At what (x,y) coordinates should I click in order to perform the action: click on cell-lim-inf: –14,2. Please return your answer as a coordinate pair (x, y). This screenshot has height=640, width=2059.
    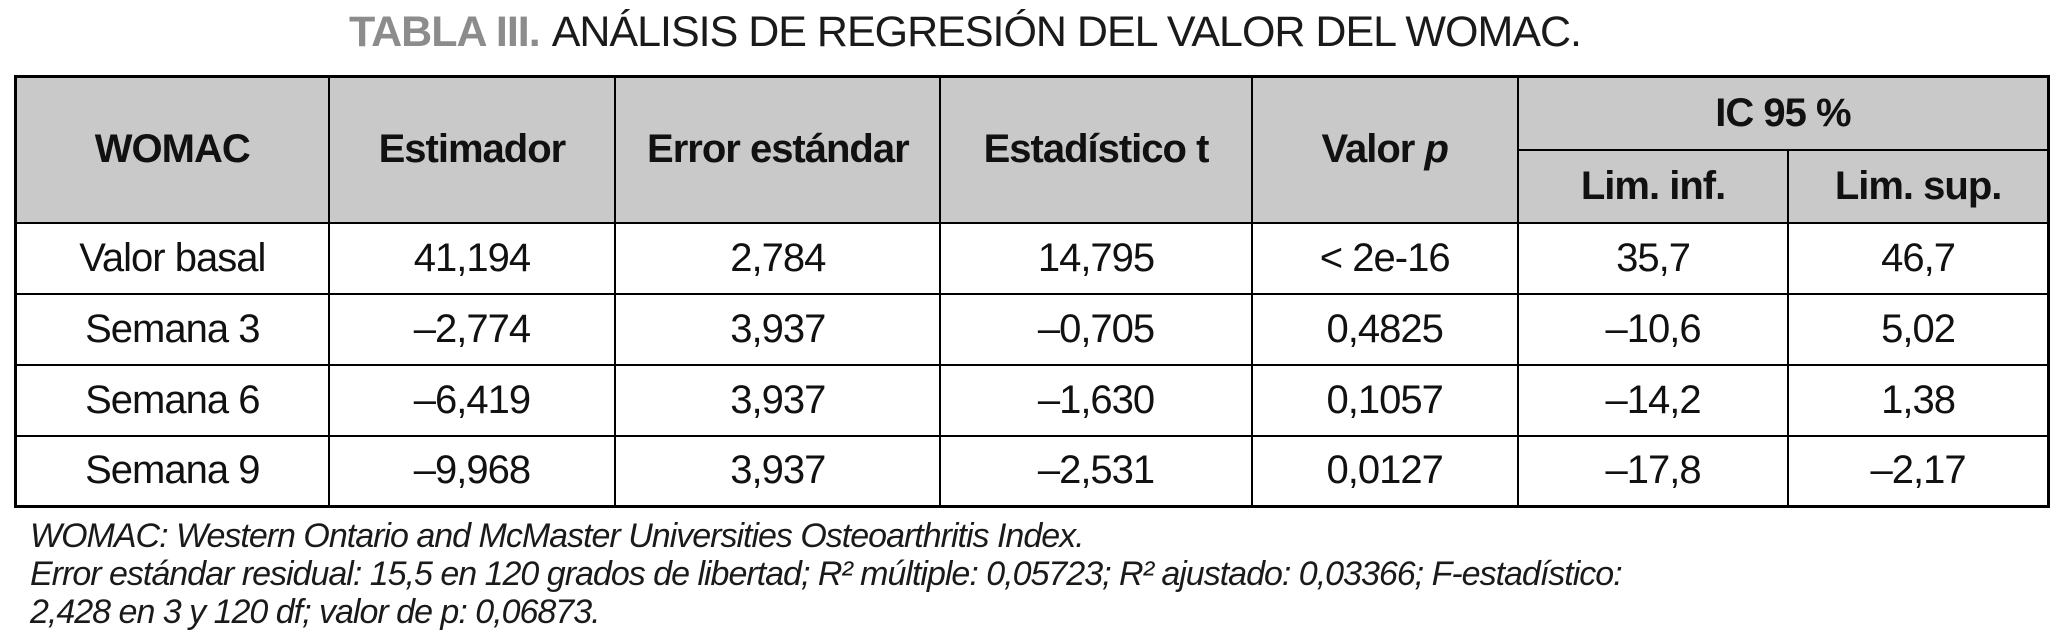
    Looking at the image, I should click on (1653, 400).